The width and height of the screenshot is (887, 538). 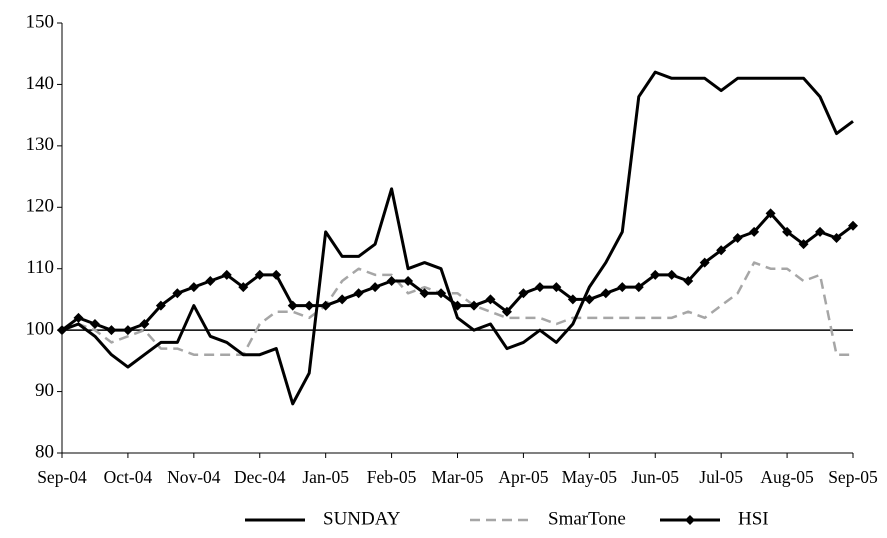 I want to click on legend-label: HSI, so click(x=753, y=518).